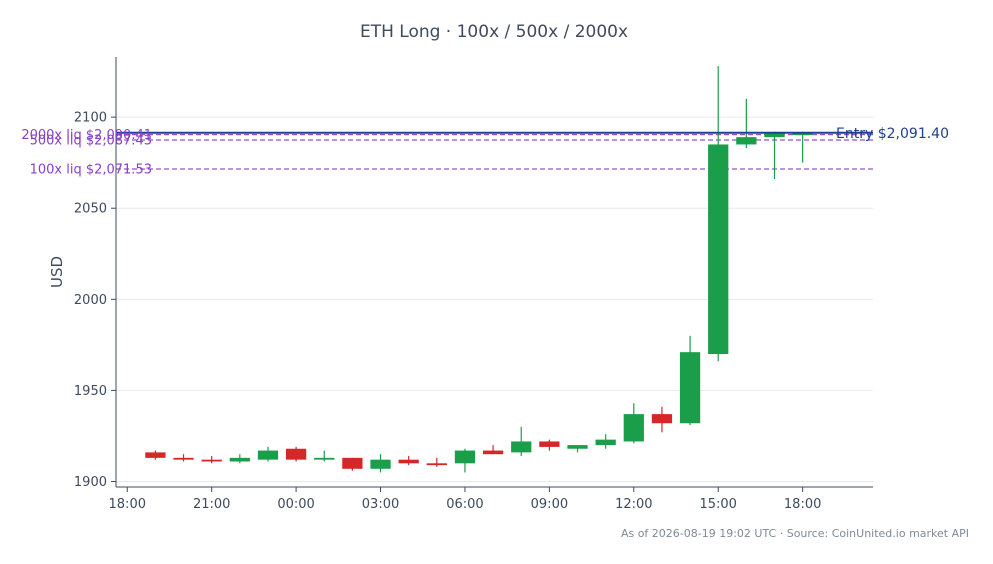 This screenshot has width=993, height=564. Describe the element at coordinates (90, 482) in the screenshot. I see `y-tick-label: 1900` at that location.